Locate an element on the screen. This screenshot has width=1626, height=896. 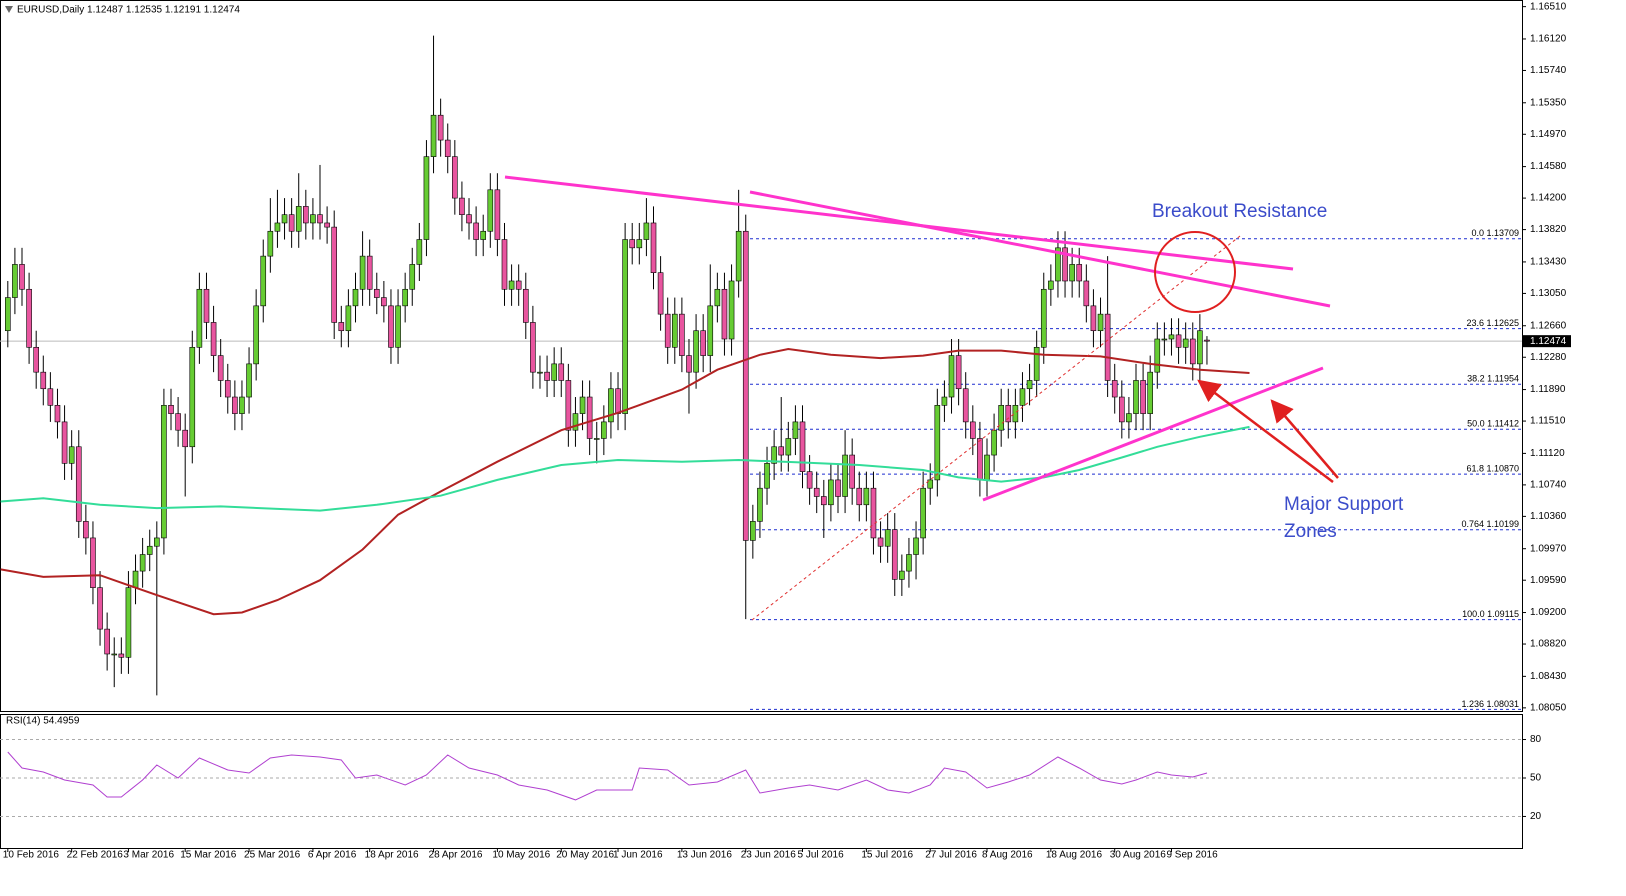
y-tick-label: 1.09200 is located at coordinates (1548, 612).